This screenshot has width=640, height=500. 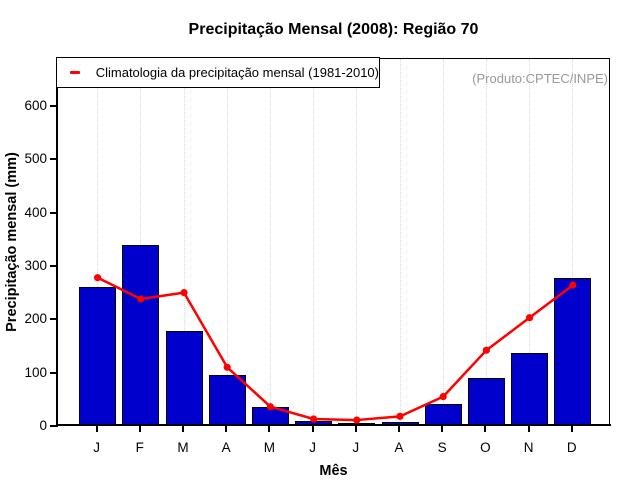 I want to click on climatology-line-swatch, so click(x=75, y=72).